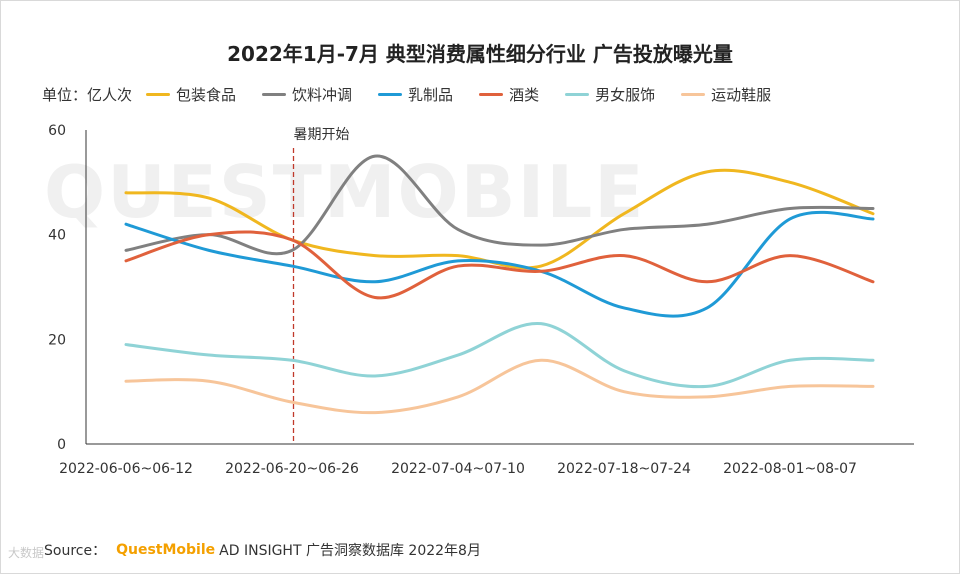  What do you see at coordinates (292, 469) in the screenshot?
I see `x-tick-label: 2022-06-20~06-26` at bounding box center [292, 469].